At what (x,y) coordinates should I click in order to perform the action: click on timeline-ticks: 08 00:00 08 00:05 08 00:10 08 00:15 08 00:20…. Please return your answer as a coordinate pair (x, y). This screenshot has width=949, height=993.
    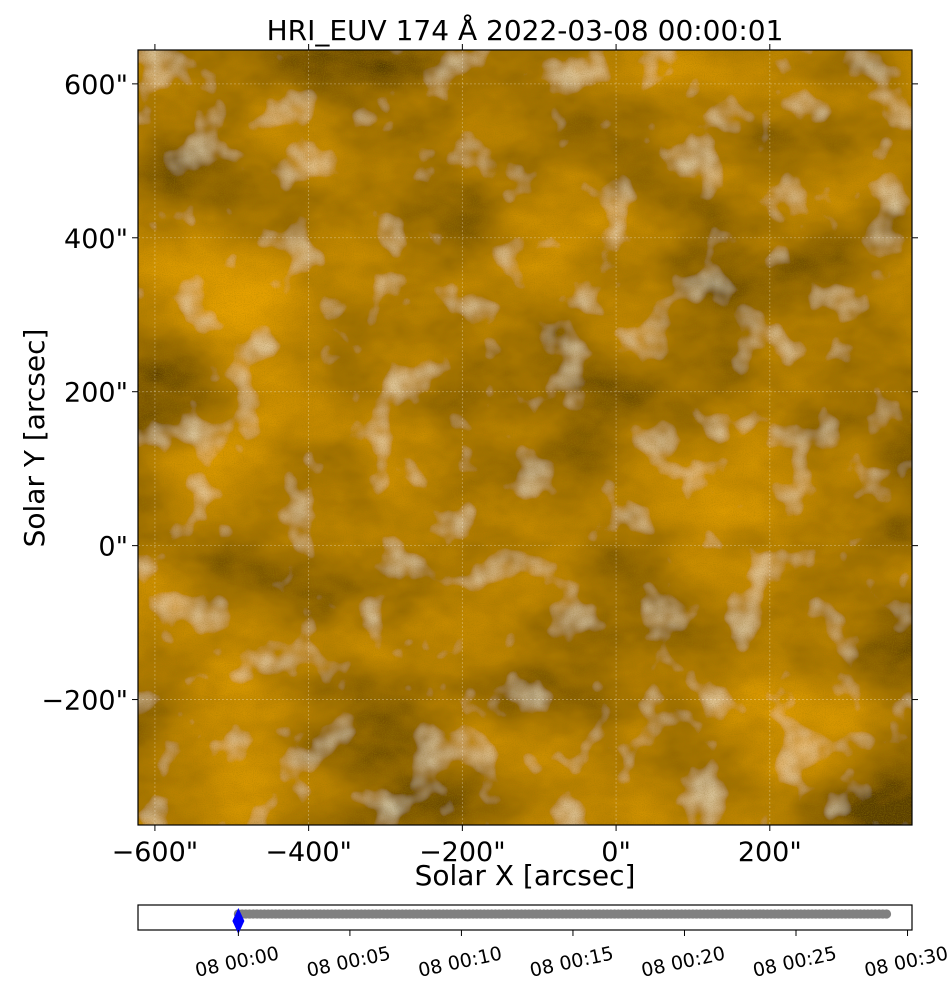
    Looking at the image, I should click on (571, 956).